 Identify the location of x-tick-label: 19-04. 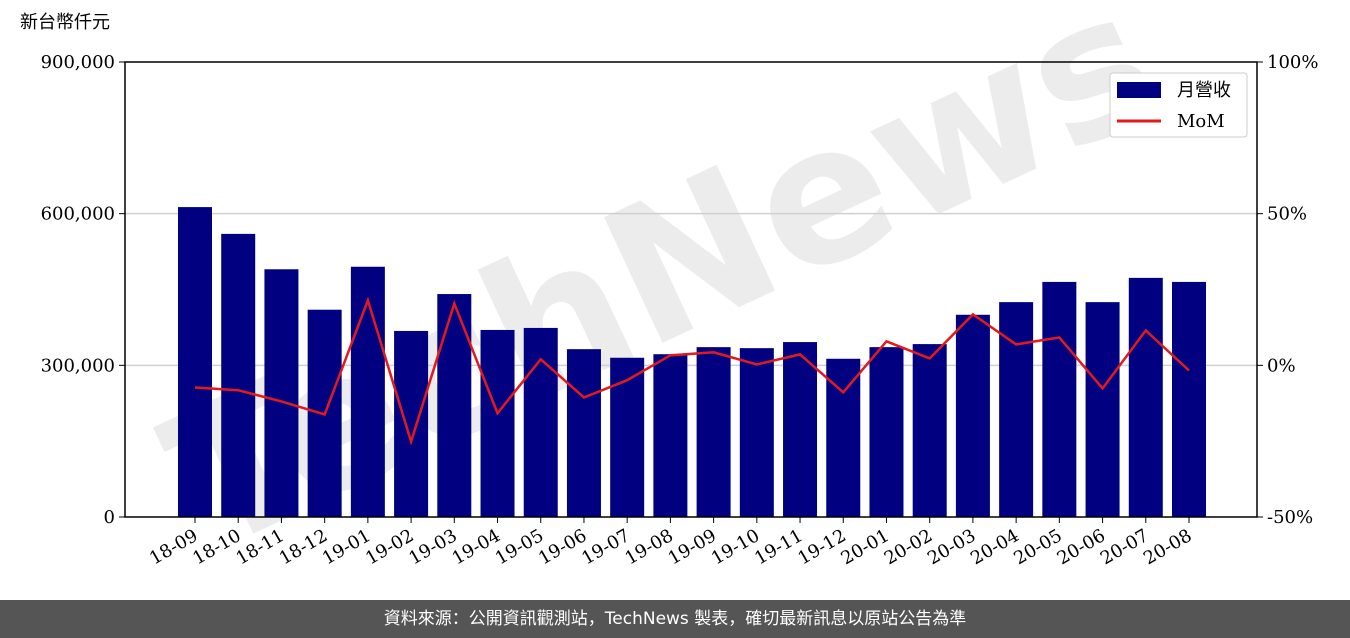
(476, 547).